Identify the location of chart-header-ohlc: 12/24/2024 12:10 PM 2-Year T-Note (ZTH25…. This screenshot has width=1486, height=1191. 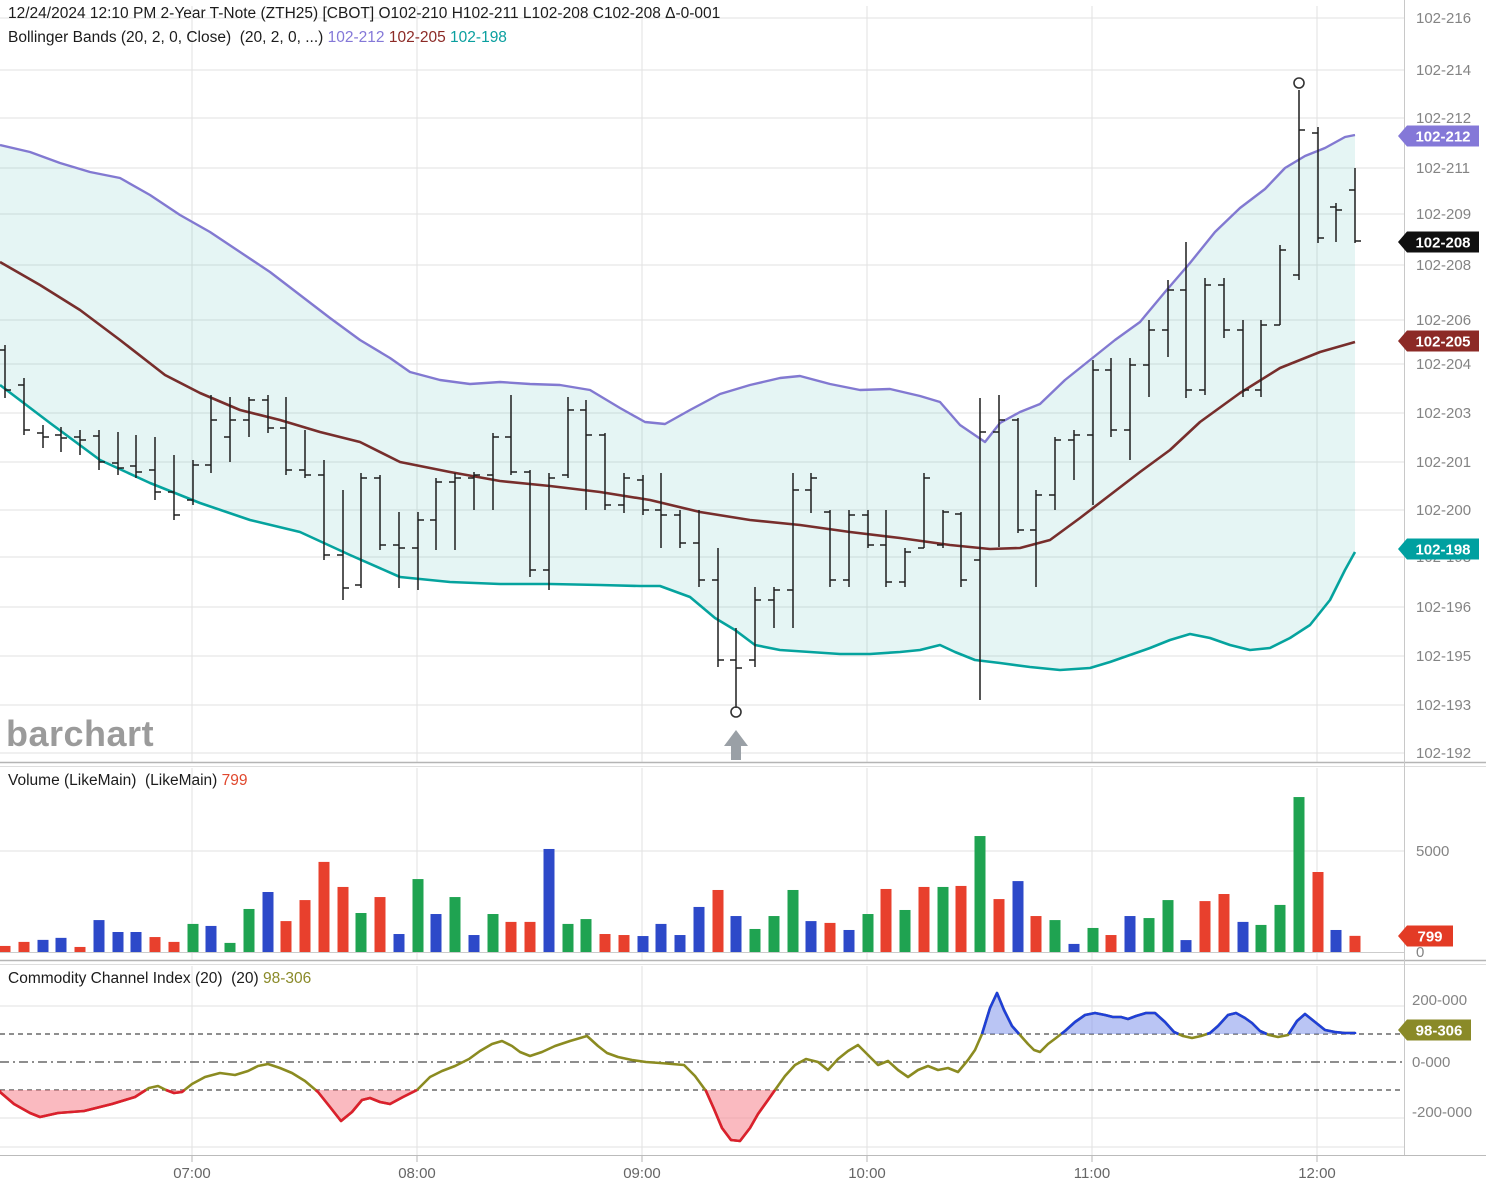
(364, 13).